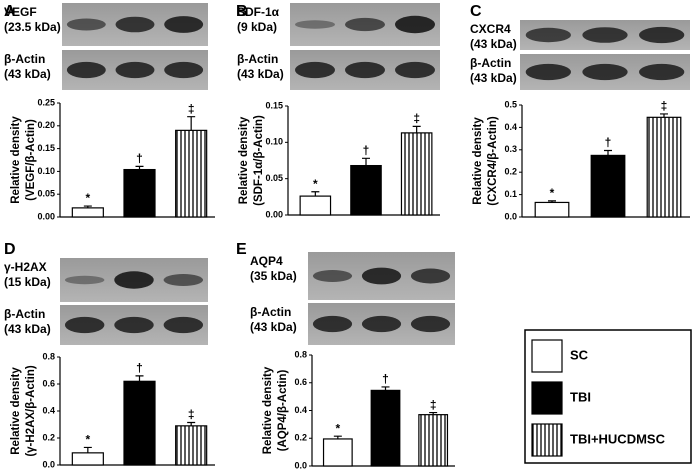 The image size is (696, 471). Describe the element at coordinates (510, 104) in the screenshot. I see `y-tick-label: 0.5` at that location.